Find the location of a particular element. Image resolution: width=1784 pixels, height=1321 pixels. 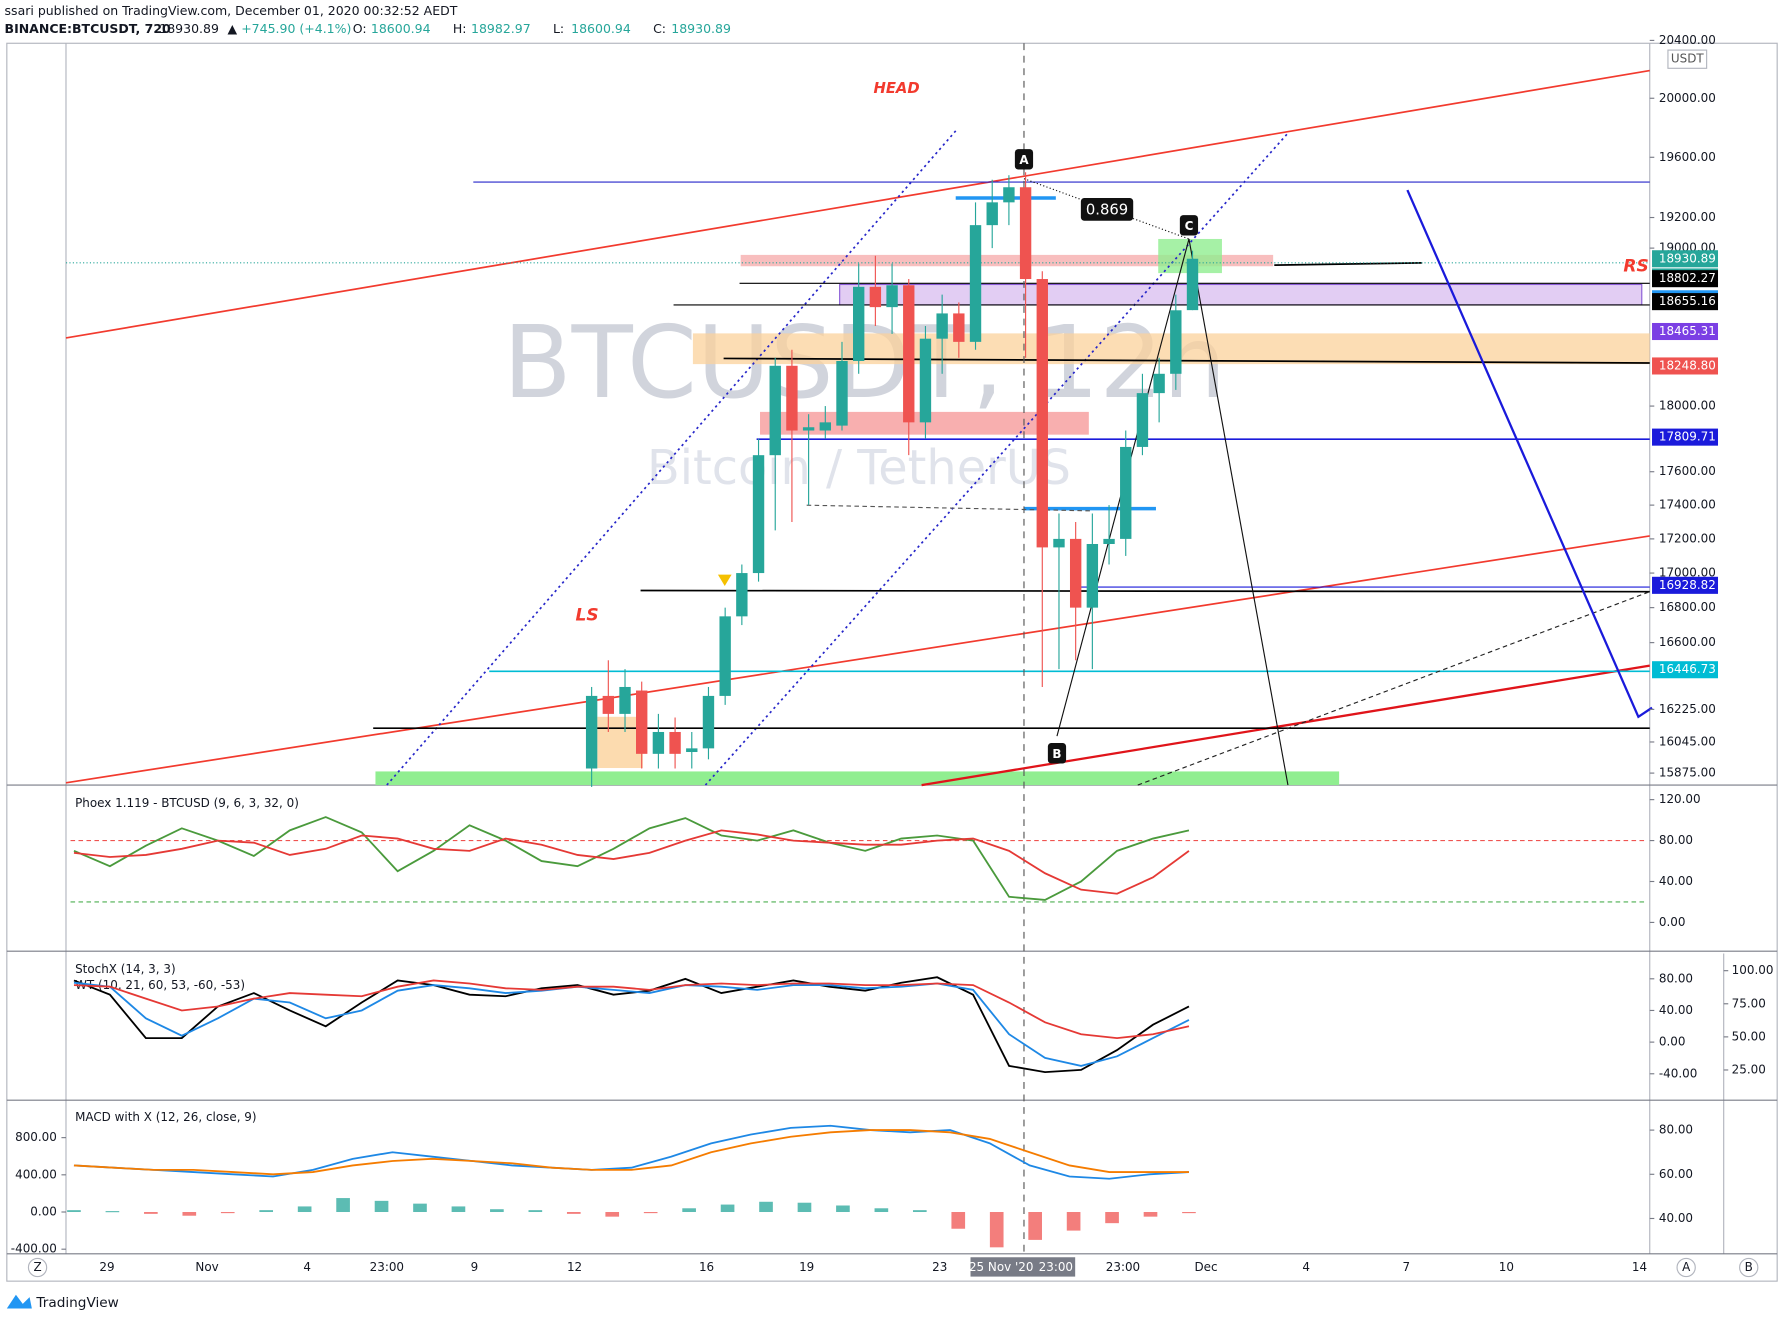

y-tick-label: 18000.00 is located at coordinates (1687, 406).